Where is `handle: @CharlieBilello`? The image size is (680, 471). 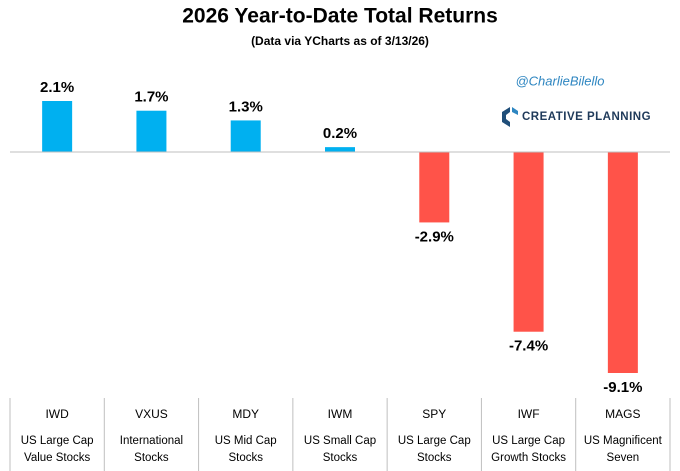 handle: @CharlieBilello is located at coordinates (559, 80).